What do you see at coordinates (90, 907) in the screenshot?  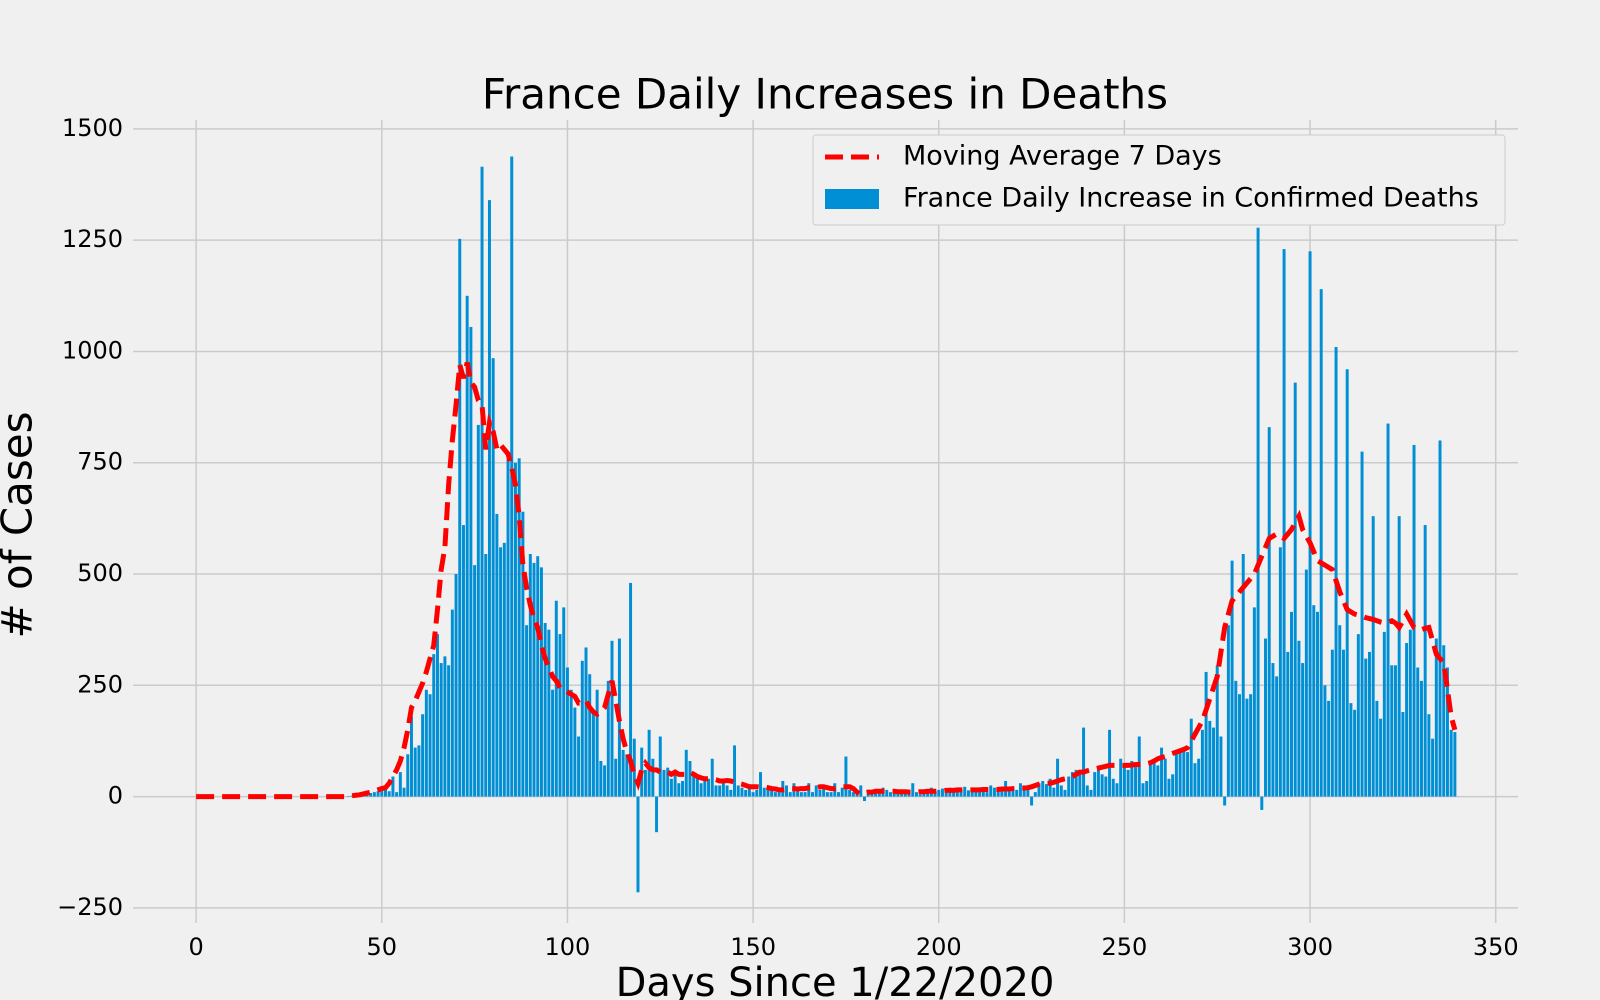 I see `y-tick-label: −250` at bounding box center [90, 907].